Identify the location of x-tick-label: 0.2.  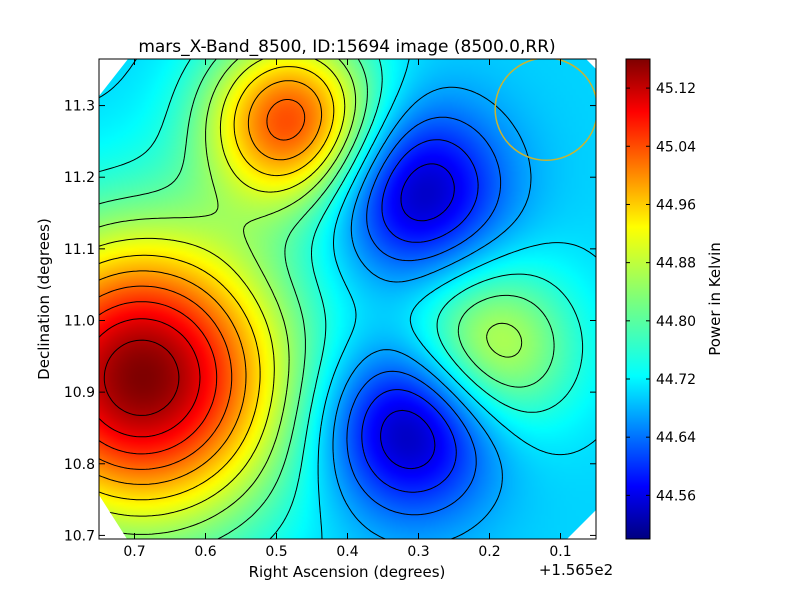
(489, 552).